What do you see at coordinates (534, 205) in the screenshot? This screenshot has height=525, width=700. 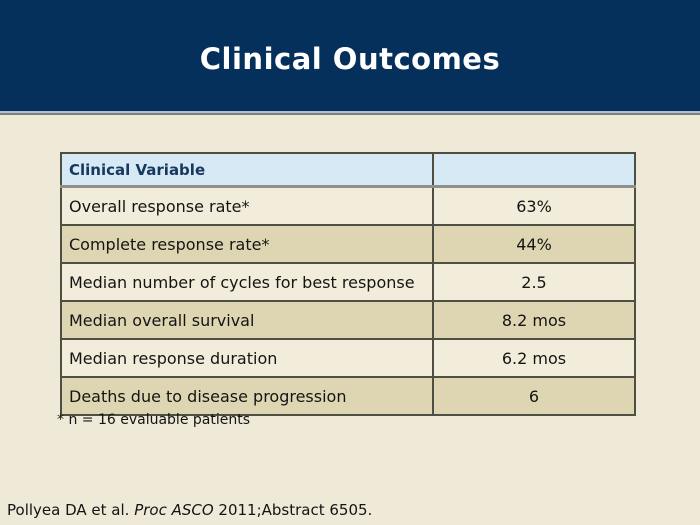 I see `row-value: 63%` at bounding box center [534, 205].